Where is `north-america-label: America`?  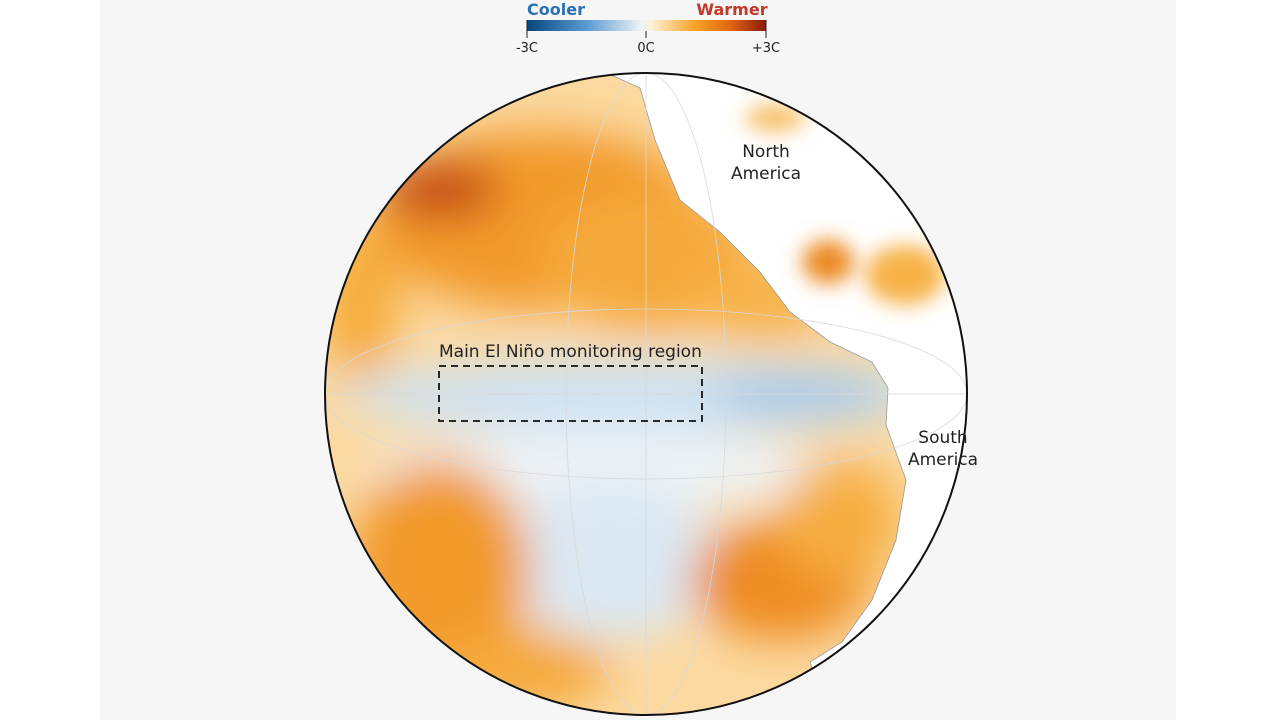
north-america-label: America is located at coordinates (766, 174).